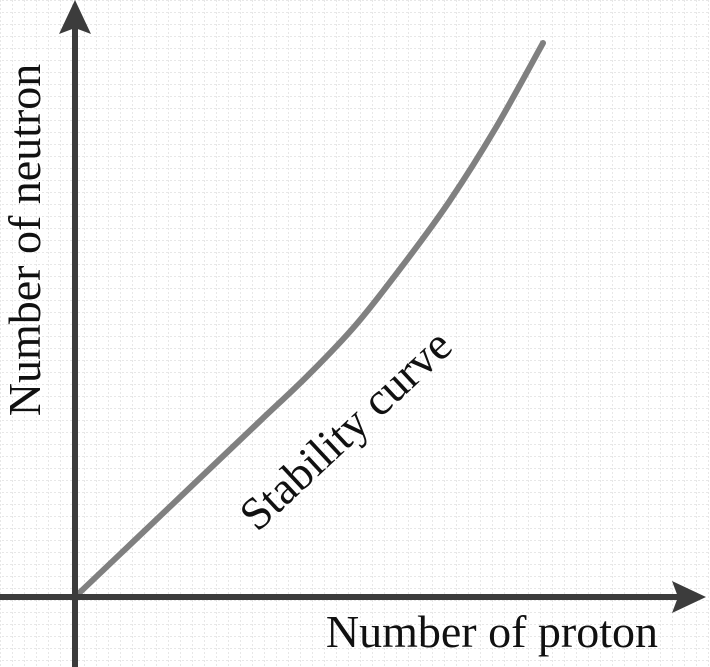 The height and width of the screenshot is (667, 710). Describe the element at coordinates (353, 597) in the screenshot. I see `x-axis` at that location.